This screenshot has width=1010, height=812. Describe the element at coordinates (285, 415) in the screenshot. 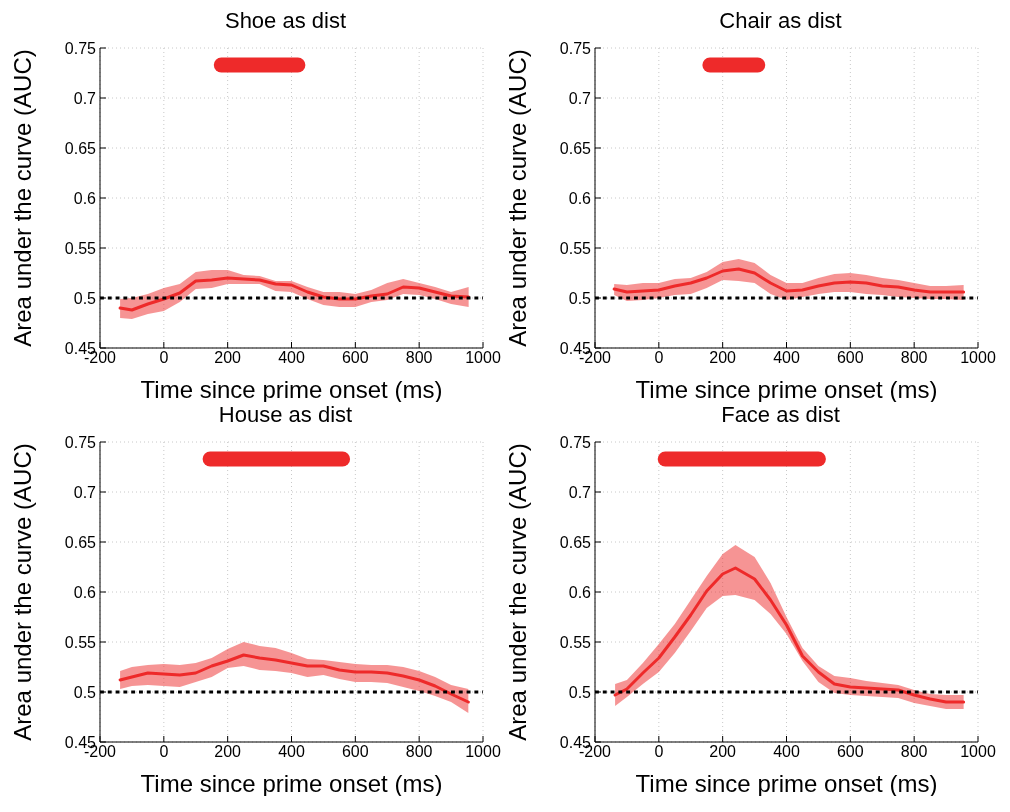

I see `chart-title: House as dist` at that location.